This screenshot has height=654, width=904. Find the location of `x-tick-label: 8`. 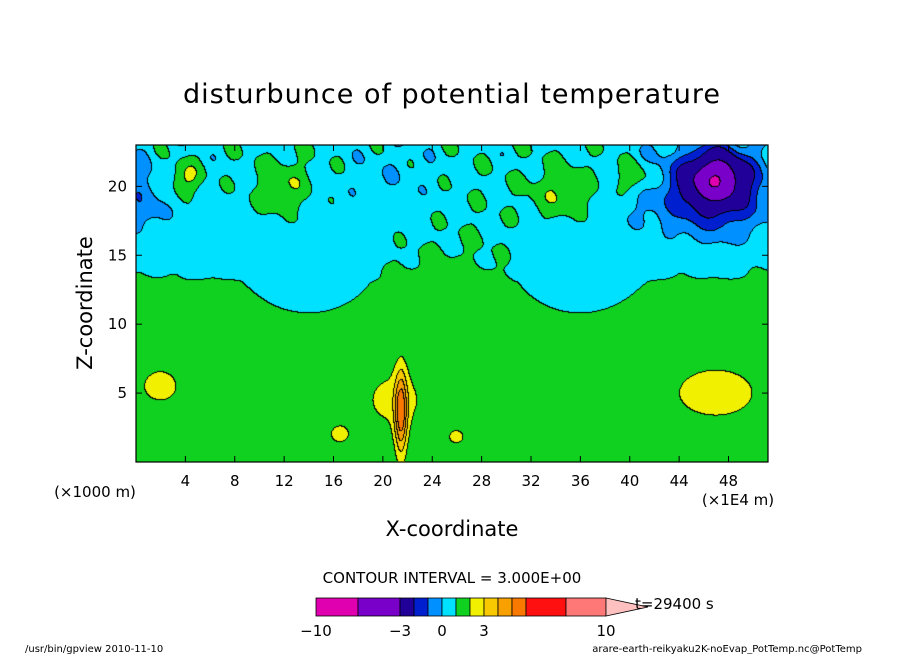

x-tick-label: 8 is located at coordinates (235, 481).